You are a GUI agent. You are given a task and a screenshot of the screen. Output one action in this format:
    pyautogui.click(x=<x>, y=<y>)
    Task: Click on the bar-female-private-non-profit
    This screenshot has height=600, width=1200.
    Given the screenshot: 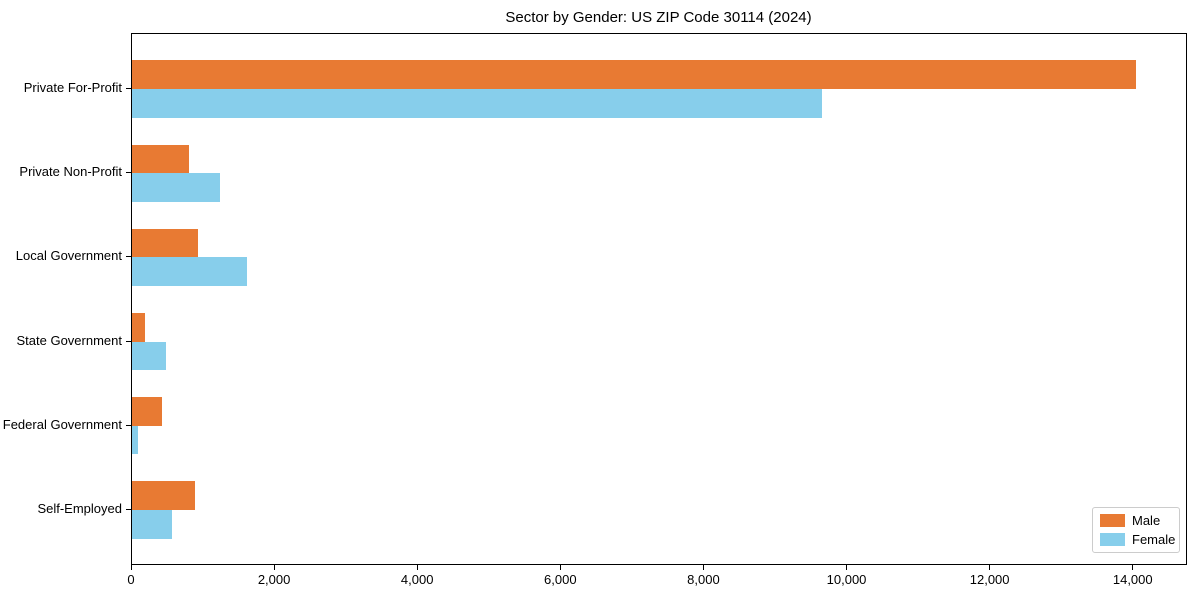 What is the action you would take?
    pyautogui.click(x=176, y=187)
    